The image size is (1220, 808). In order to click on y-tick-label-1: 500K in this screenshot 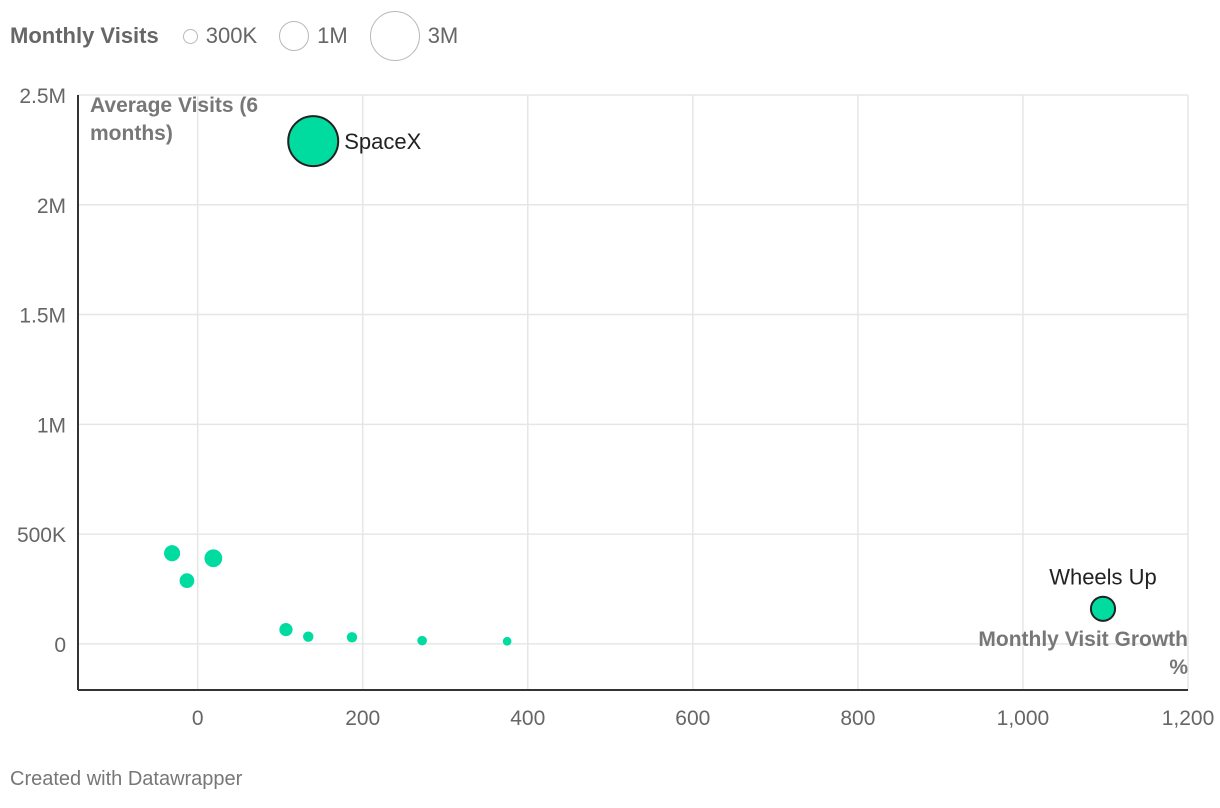, I will do `click(41, 535)`.